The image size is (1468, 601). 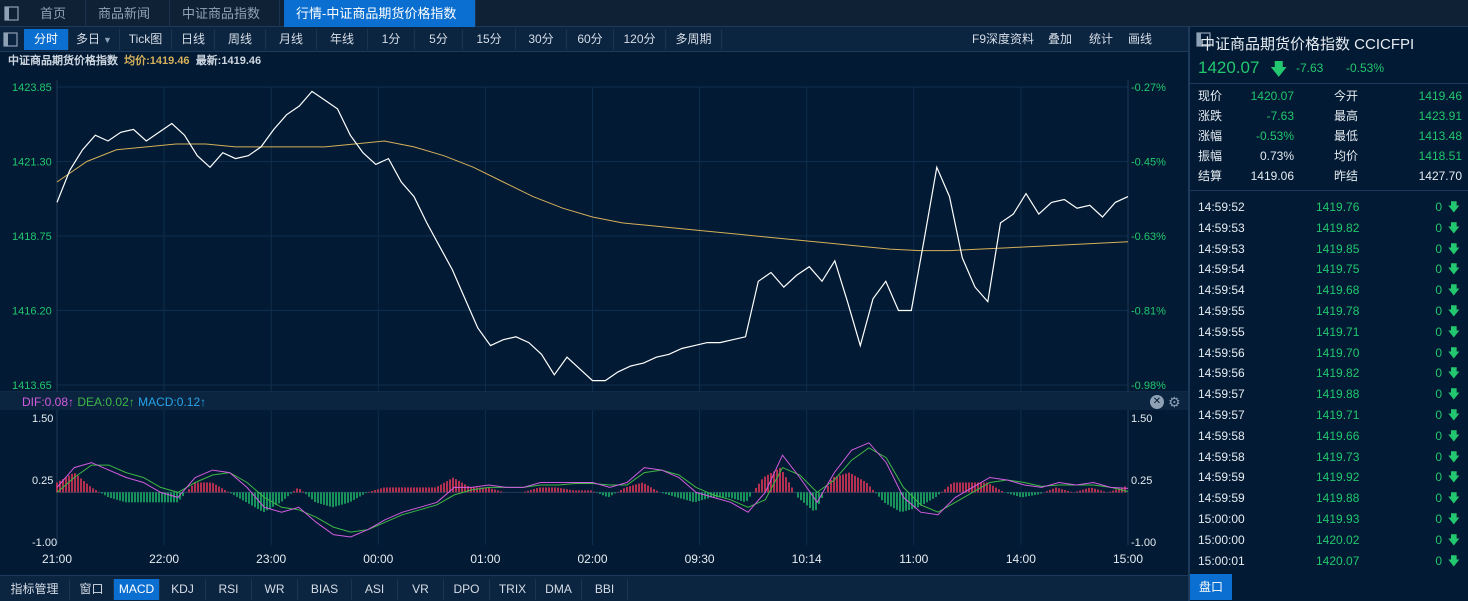 What do you see at coordinates (146, 39) in the screenshot?
I see `period-button: Tick图` at bounding box center [146, 39].